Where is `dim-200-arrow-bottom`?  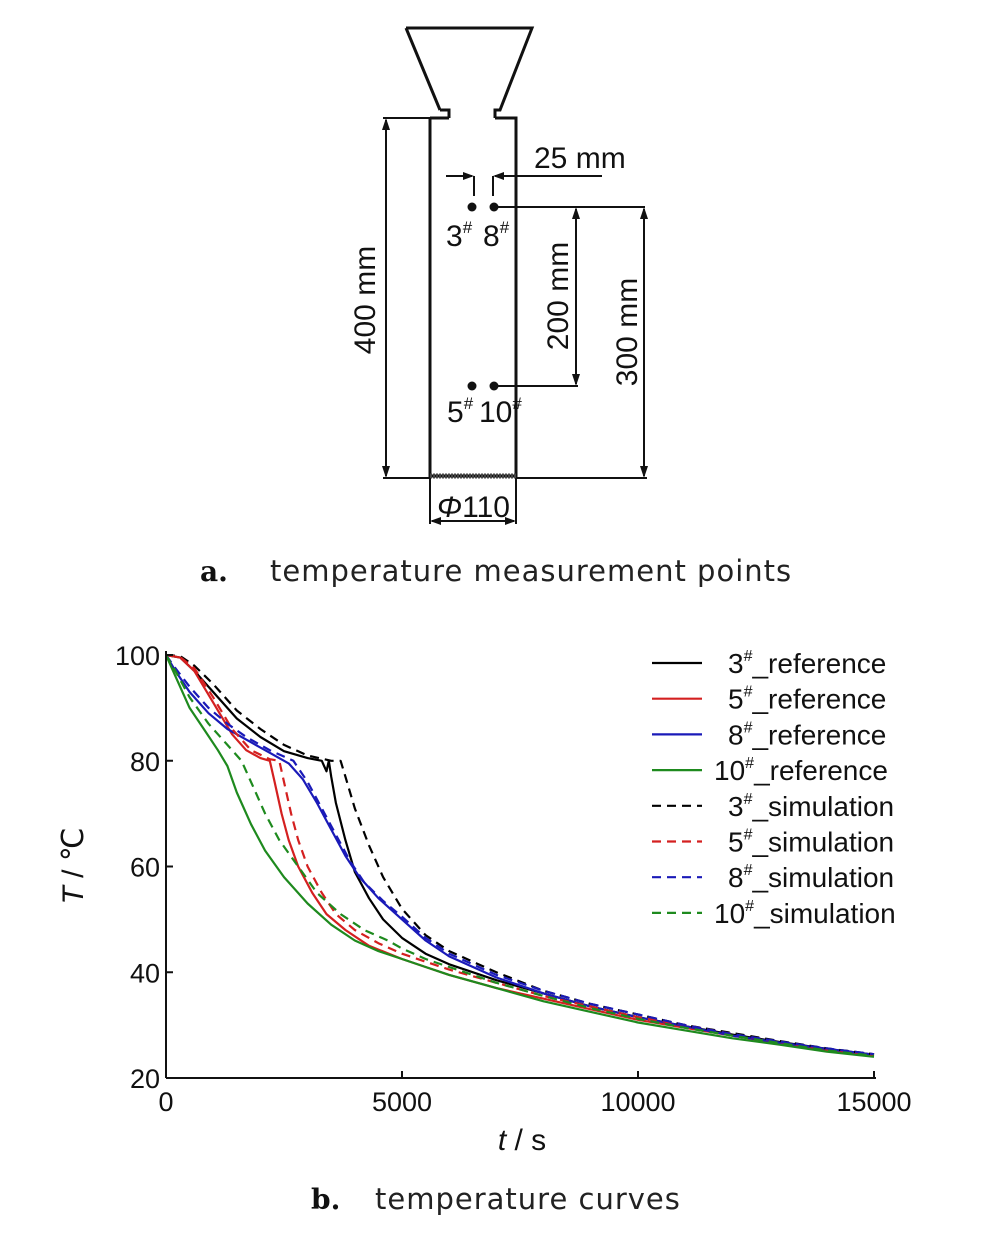
dim-200-arrow-bottom is located at coordinates (576, 380).